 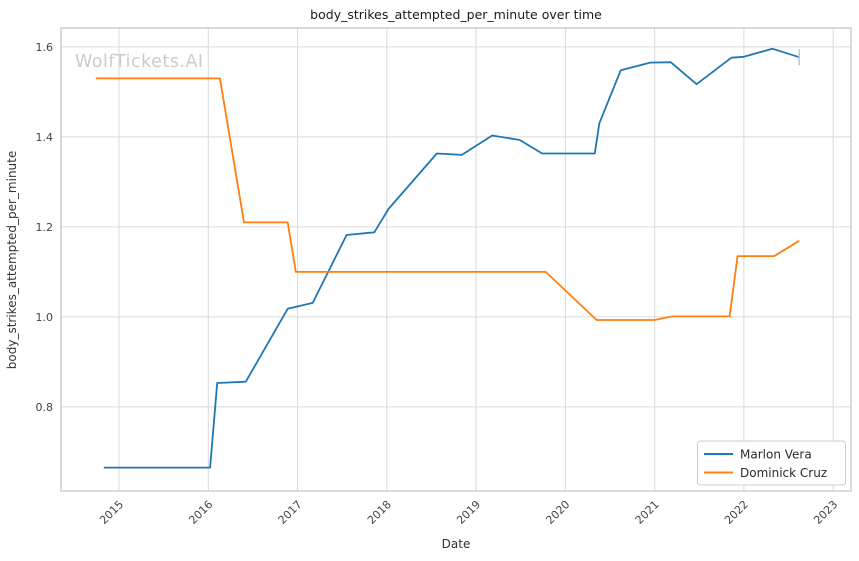 What do you see at coordinates (45, 137) in the screenshot?
I see `y-tick-label: 1.4` at bounding box center [45, 137].